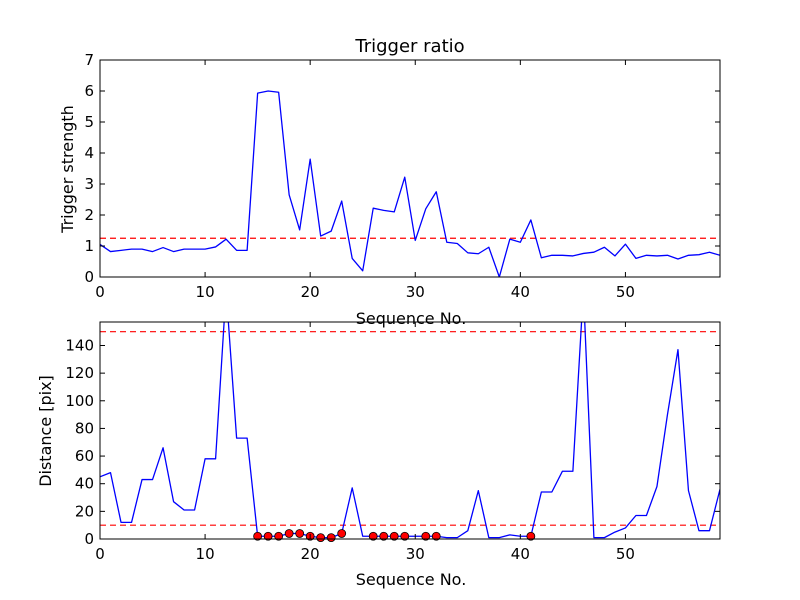 The width and height of the screenshot is (800, 600). What do you see at coordinates (84, 511) in the screenshot?
I see `y-tick-label: 20` at bounding box center [84, 511].